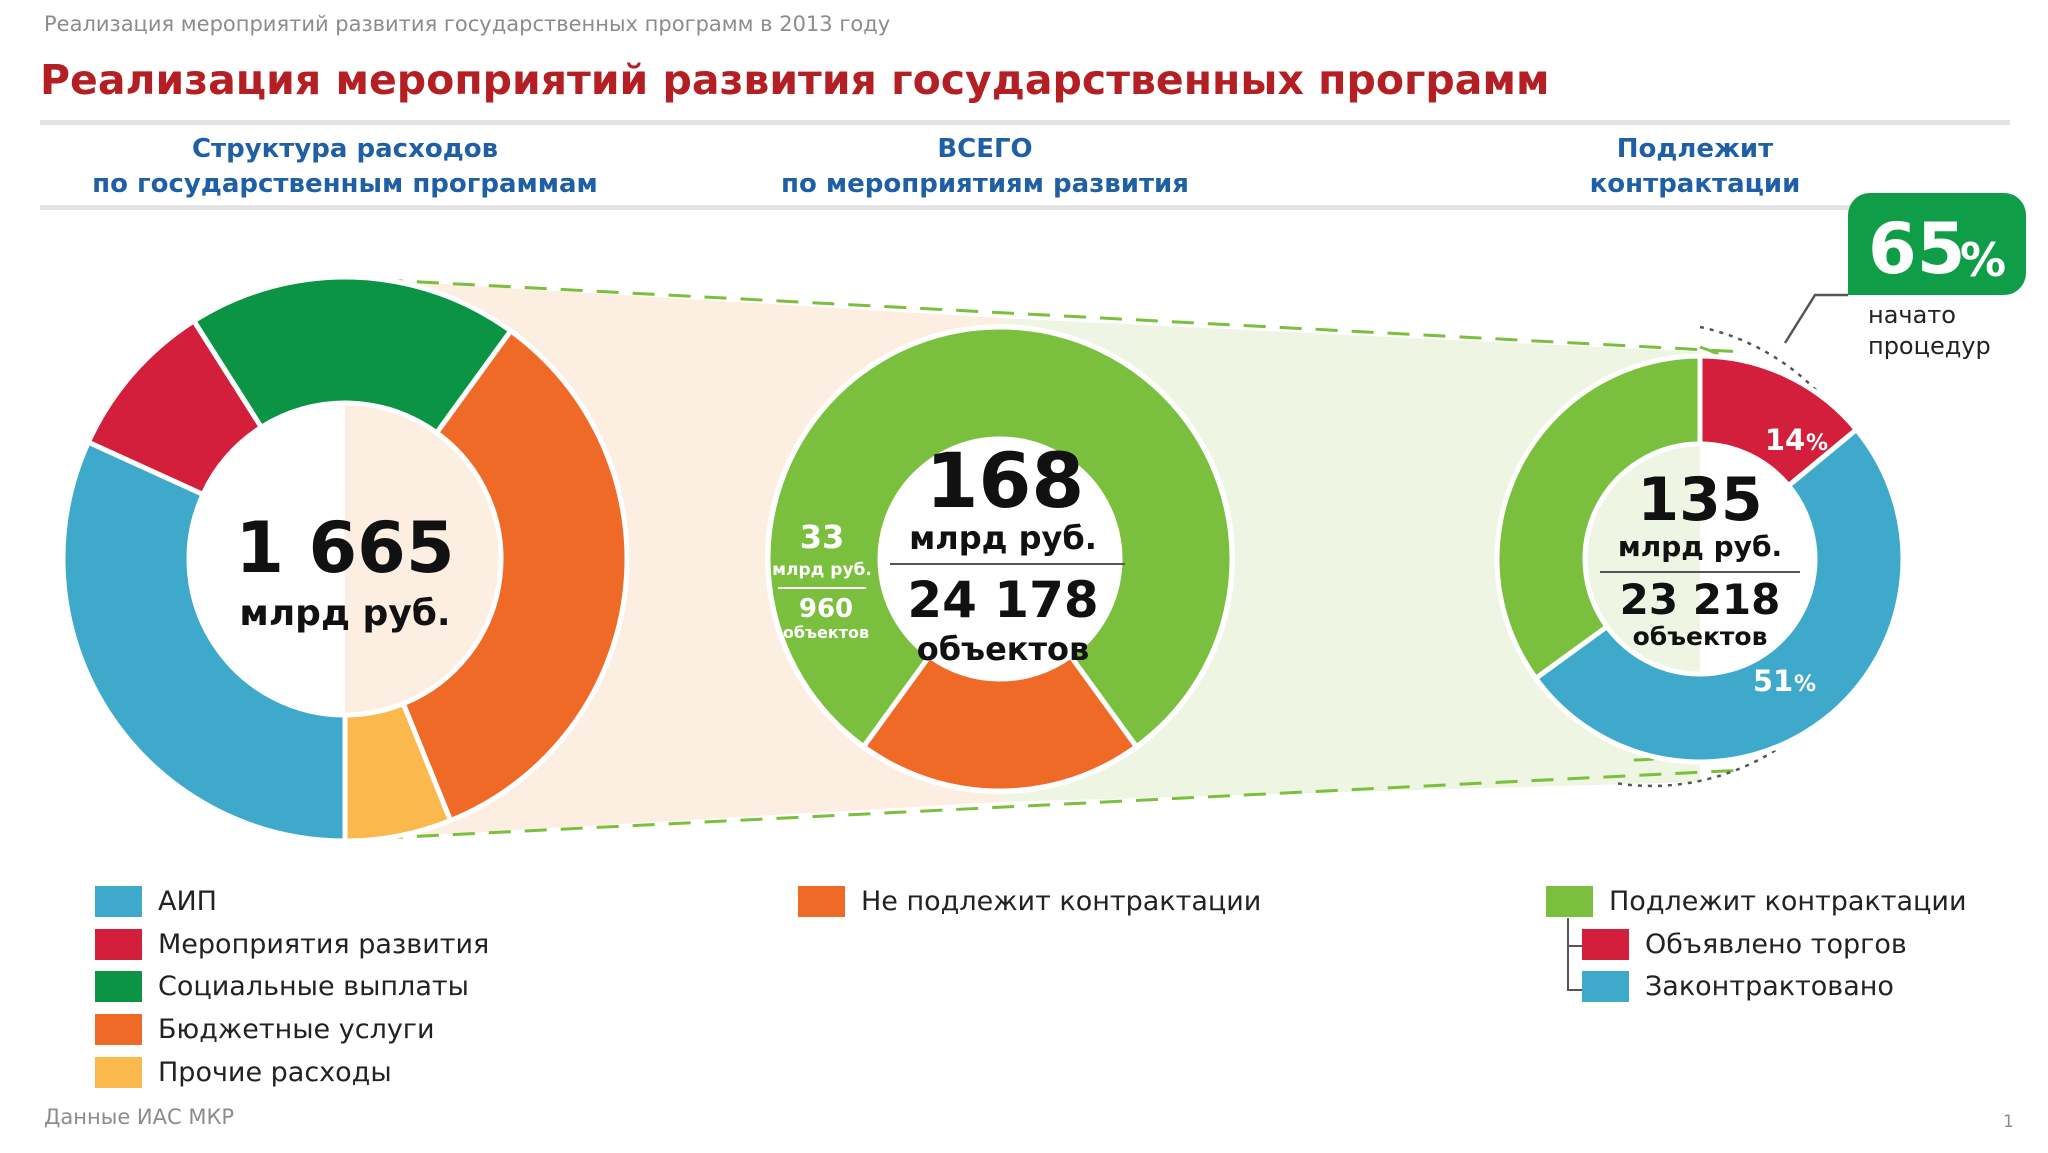 The image size is (2048, 1153). I want to click on procedures-caption-line1: начато, so click(1912, 315).